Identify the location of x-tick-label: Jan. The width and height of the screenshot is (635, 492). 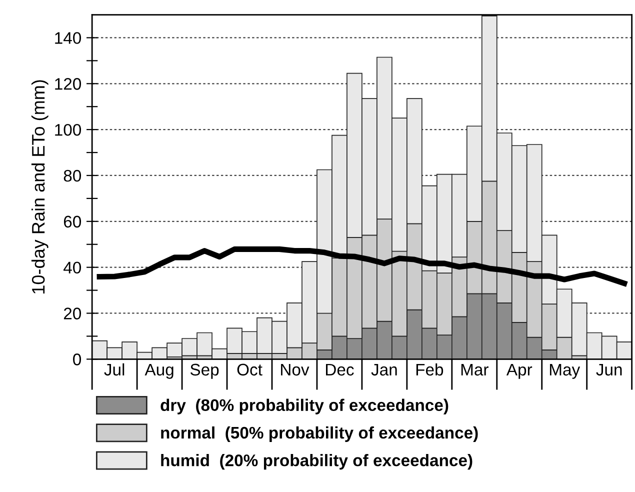
(384, 370).